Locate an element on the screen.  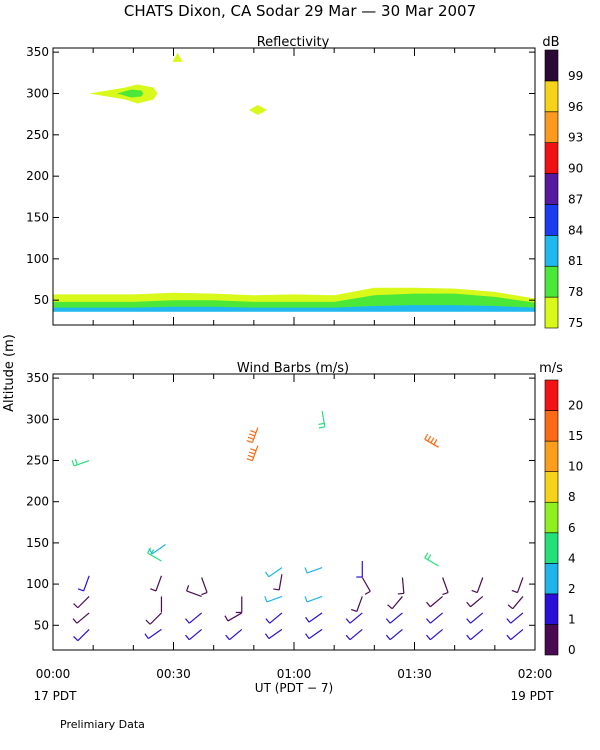
wind-ytick-label: 100 is located at coordinates (37, 584).